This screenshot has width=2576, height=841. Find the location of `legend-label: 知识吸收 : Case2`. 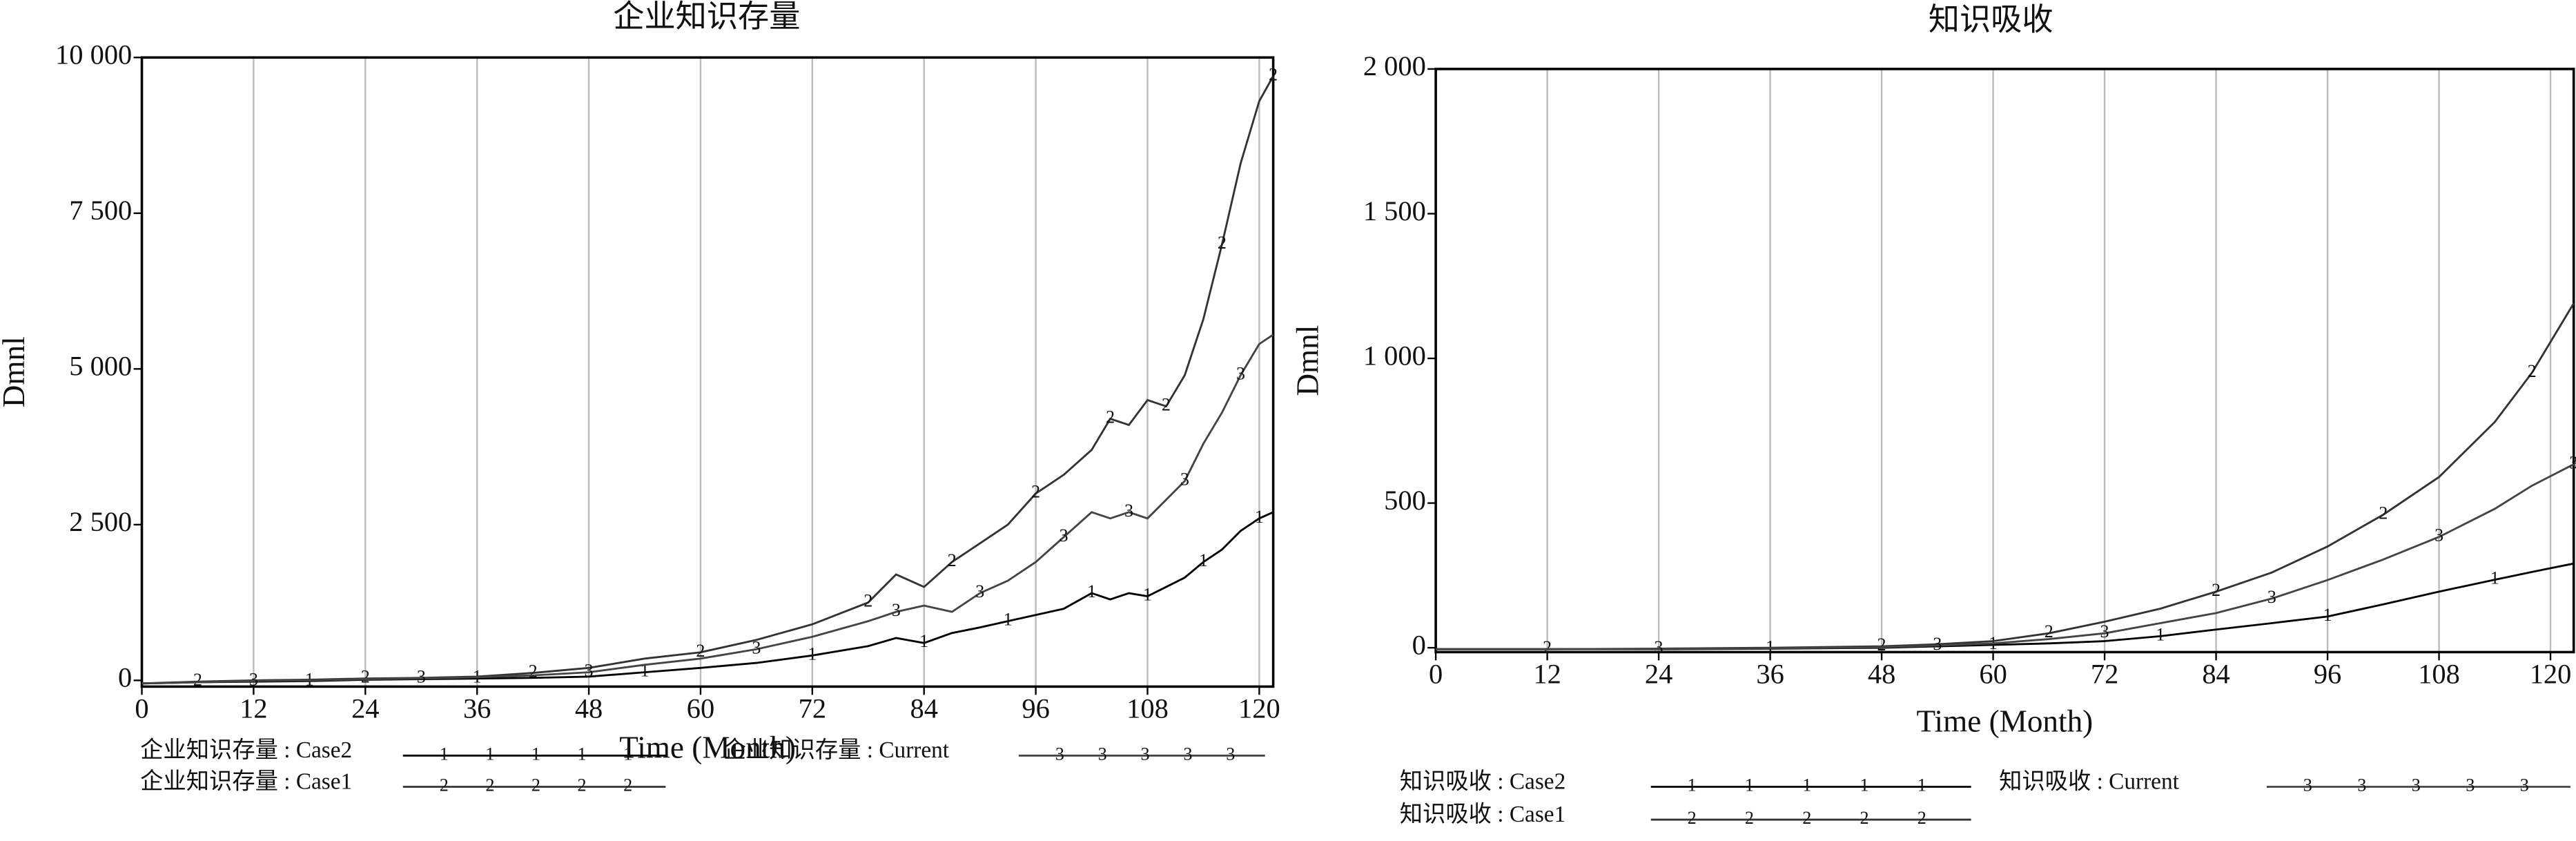

legend-label: 知识吸收 : Case2 is located at coordinates (1482, 781).